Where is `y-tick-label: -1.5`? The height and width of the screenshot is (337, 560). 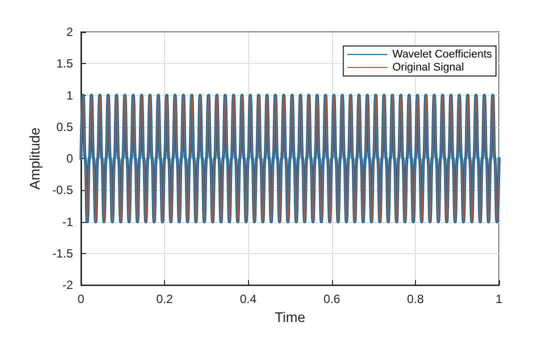
y-tick-label: -1.5 is located at coordinates (63, 253).